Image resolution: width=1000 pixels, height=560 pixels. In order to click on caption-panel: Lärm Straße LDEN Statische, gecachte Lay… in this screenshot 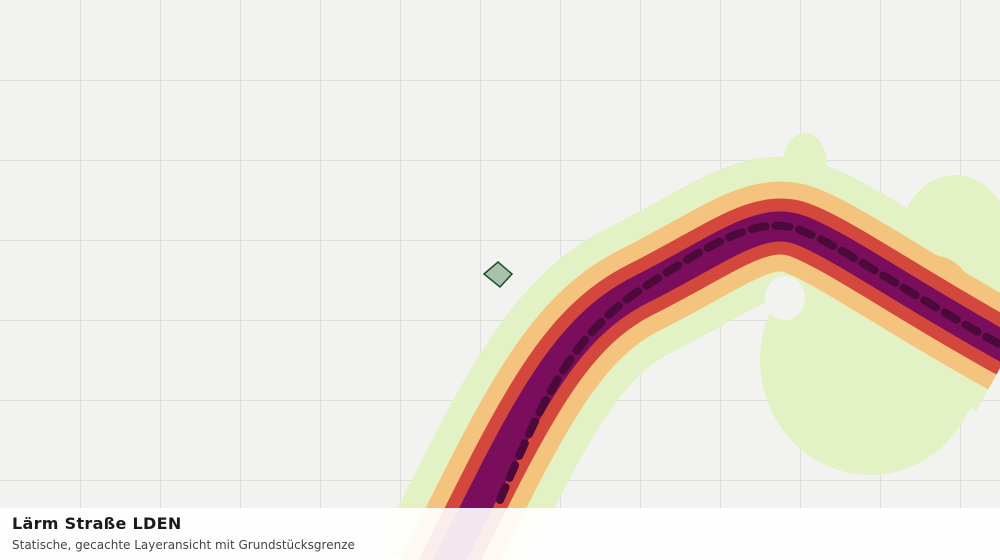, I will do `click(500, 534)`.